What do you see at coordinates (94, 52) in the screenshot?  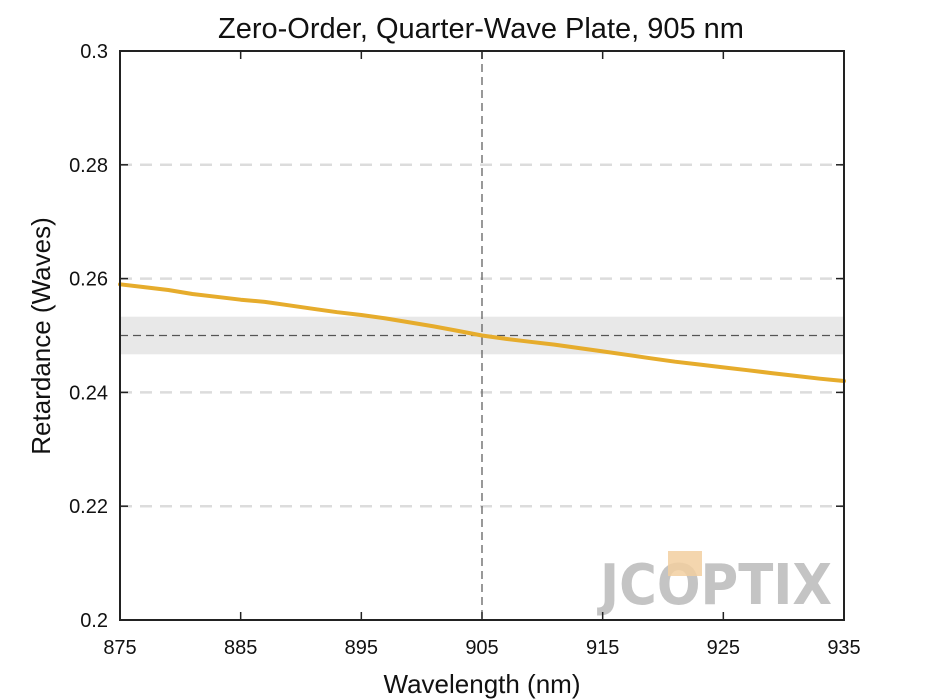 I see `y-tick-label: 0.3` at bounding box center [94, 52].